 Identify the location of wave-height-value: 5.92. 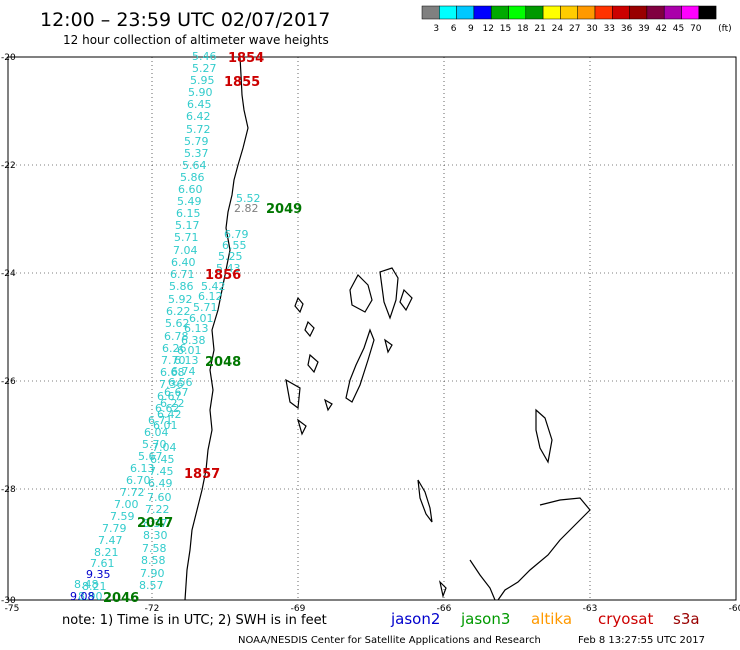
(180, 299).